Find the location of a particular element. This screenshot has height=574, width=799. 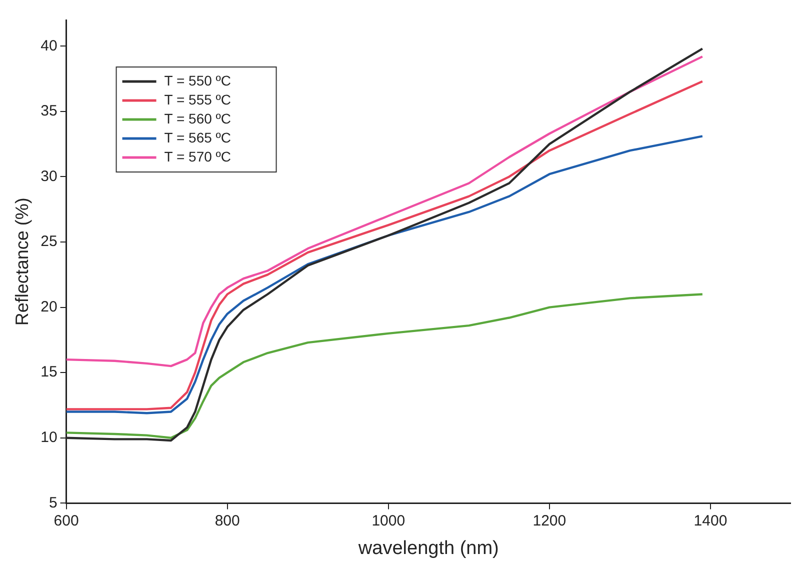

y-tick-label: 15 is located at coordinates (49, 372).